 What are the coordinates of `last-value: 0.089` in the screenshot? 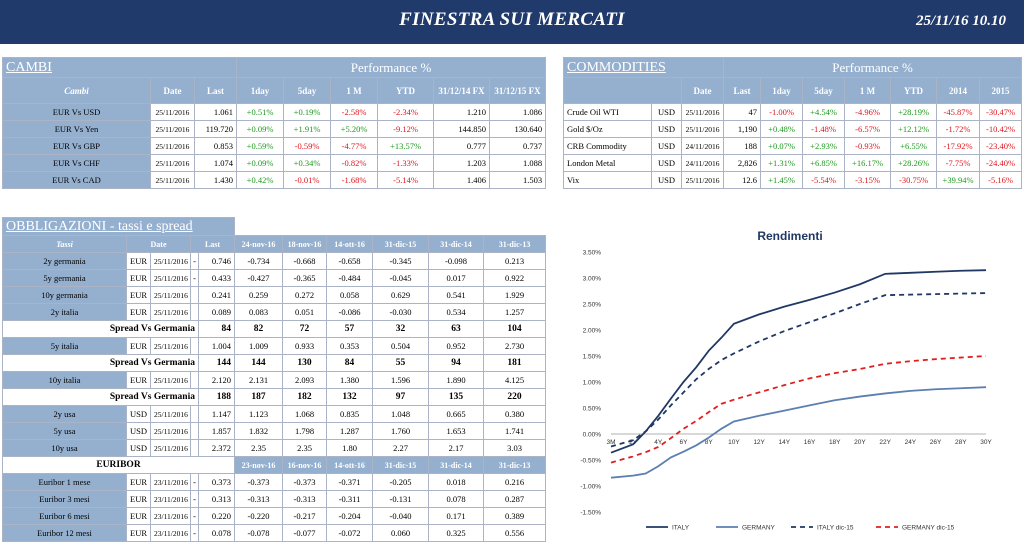 It's located at (216, 312).